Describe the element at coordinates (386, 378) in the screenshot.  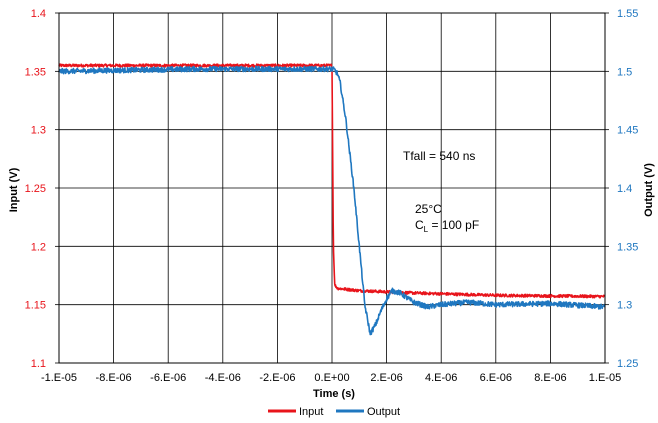
I see `x-tick-label: 2.E-06` at that location.